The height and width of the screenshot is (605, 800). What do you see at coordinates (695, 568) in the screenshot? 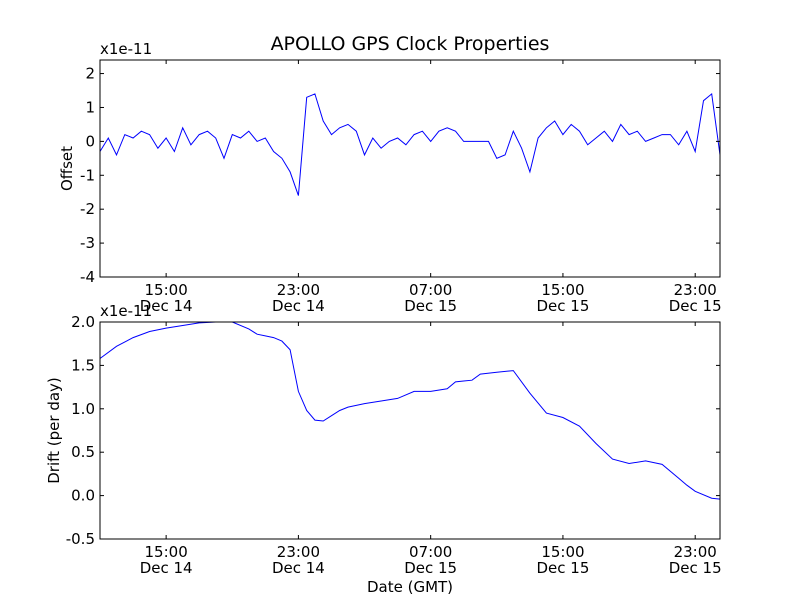
I see `drift-xtick-date-4: Dec 15` at bounding box center [695, 568].